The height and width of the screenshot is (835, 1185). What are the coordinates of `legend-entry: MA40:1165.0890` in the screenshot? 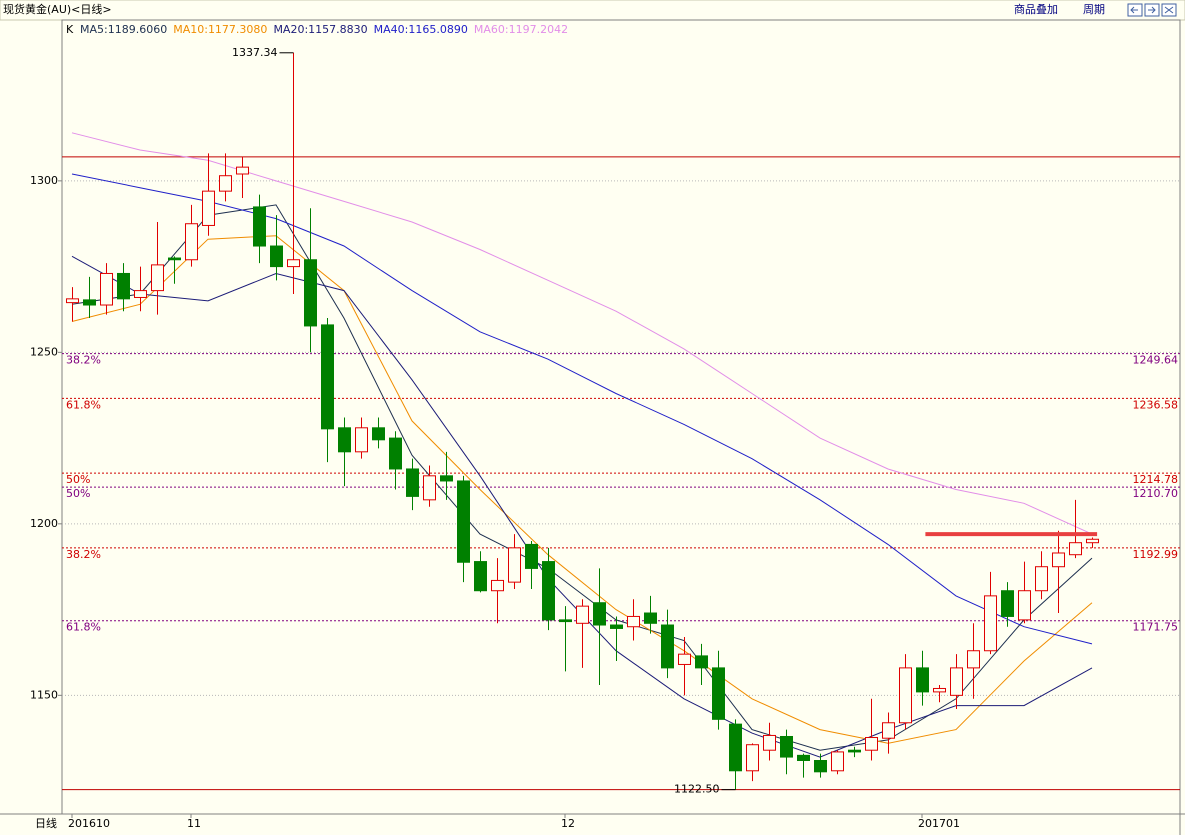 It's located at (421, 29).